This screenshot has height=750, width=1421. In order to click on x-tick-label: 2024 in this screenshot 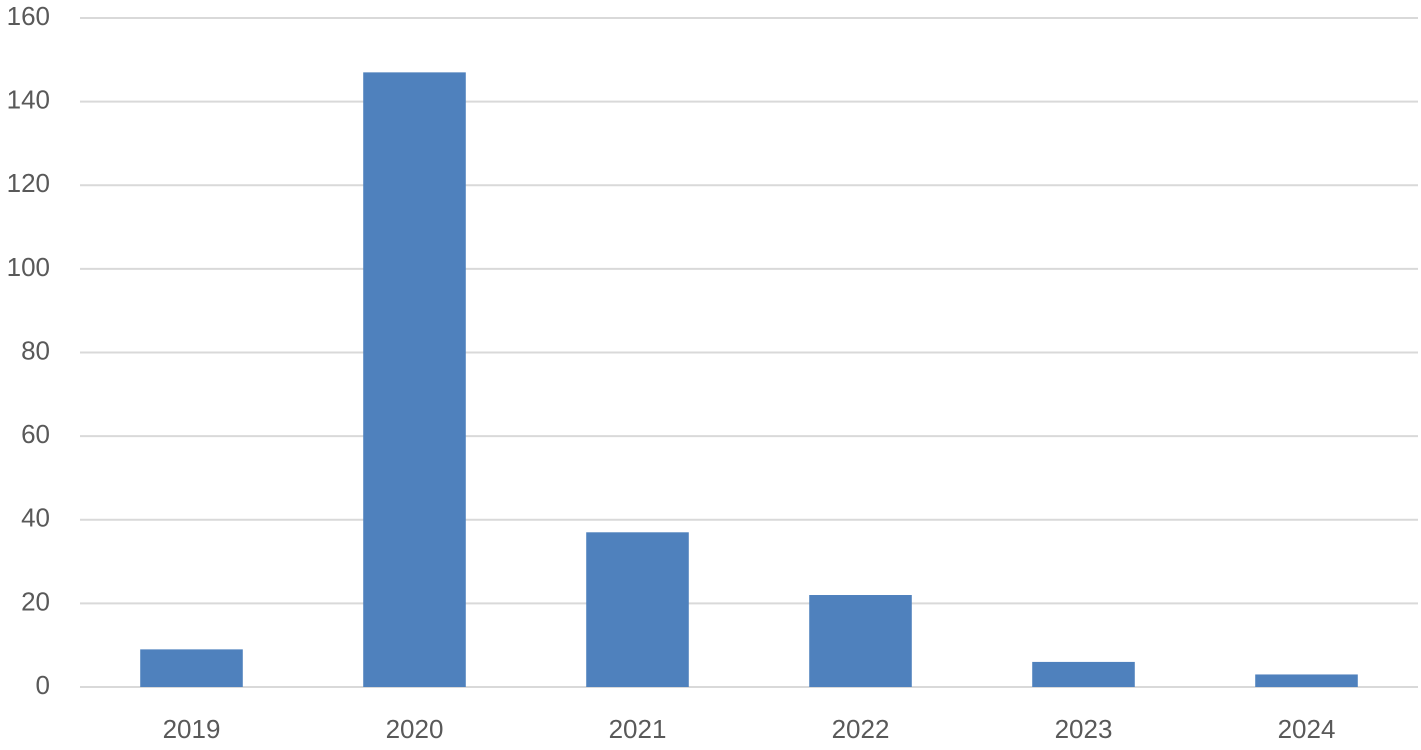, I will do `click(1307, 729)`.